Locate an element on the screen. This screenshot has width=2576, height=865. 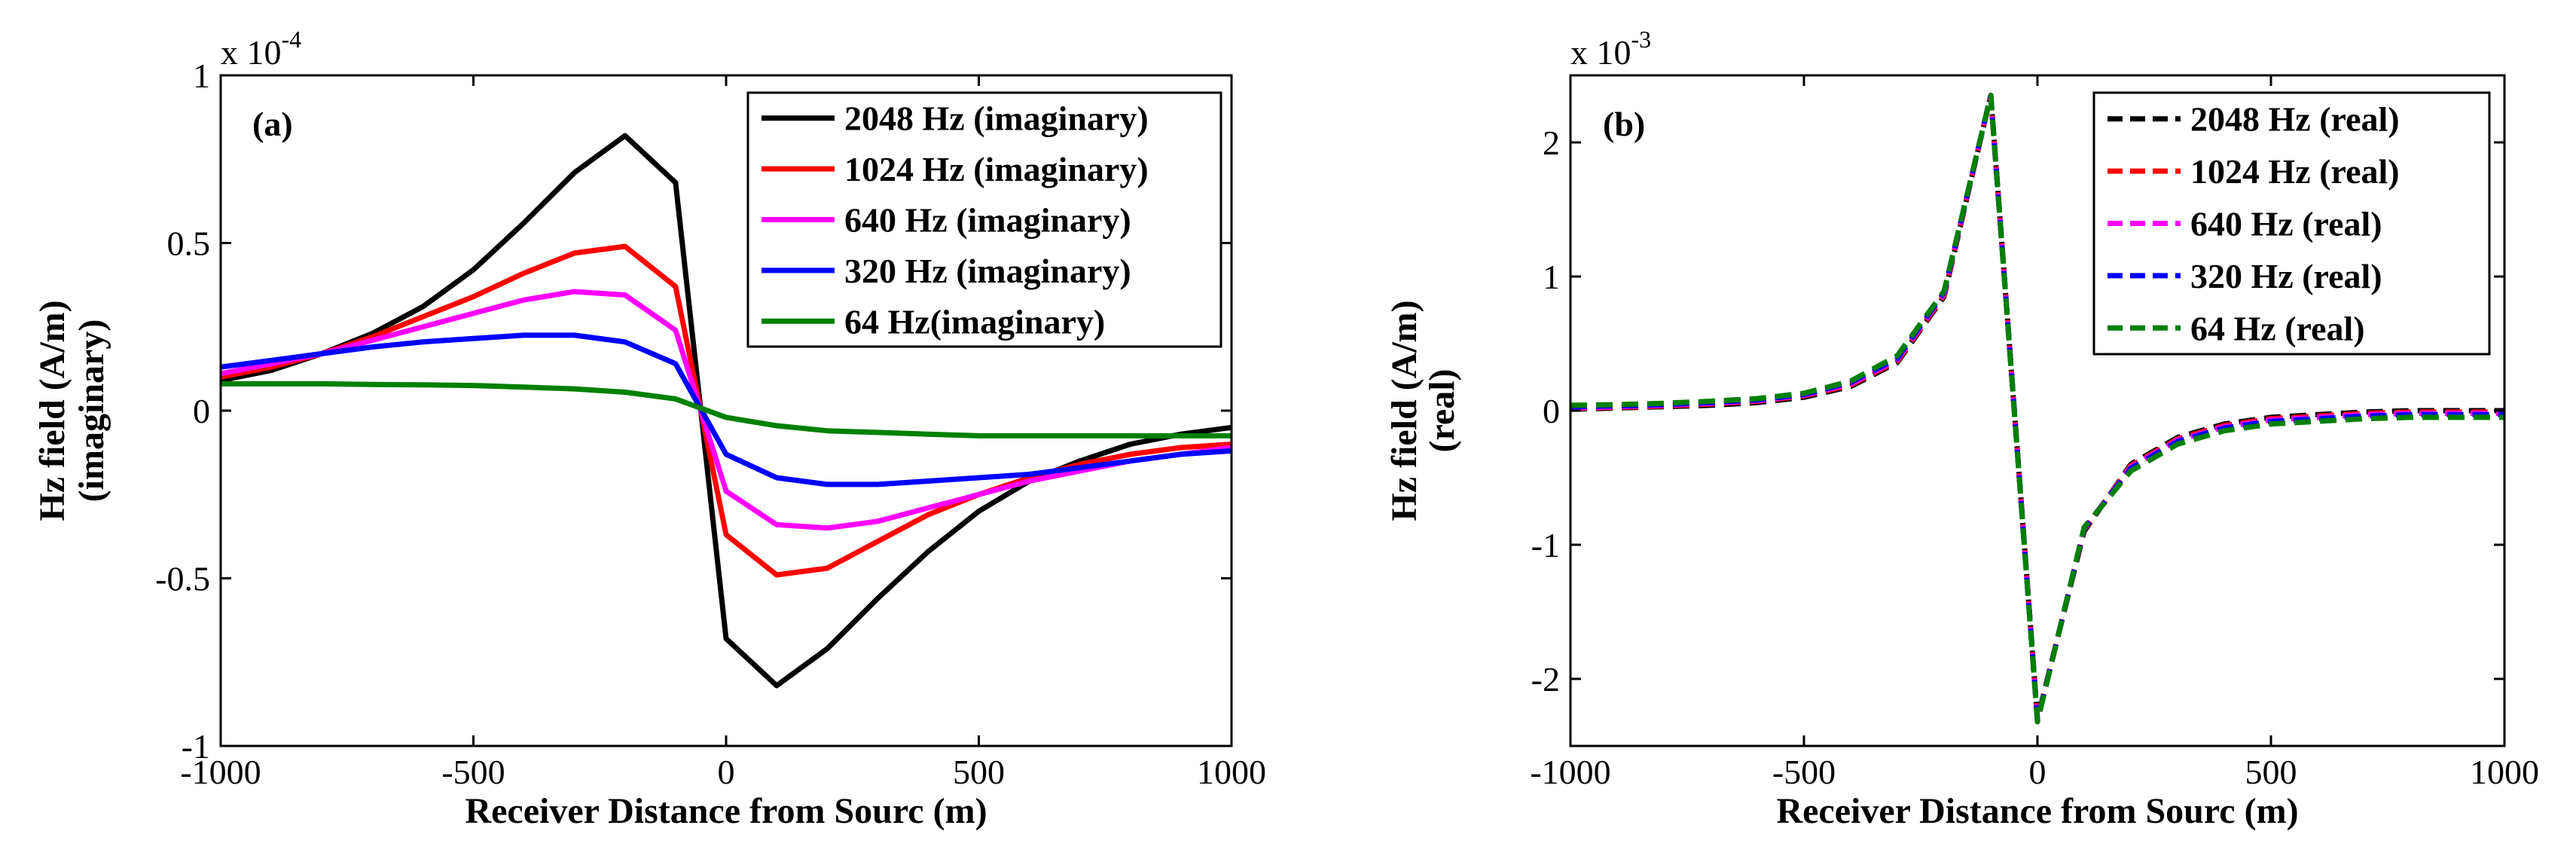
panel-a-legend-label-3: 320 Hz (imaginary) is located at coordinates (988, 271).